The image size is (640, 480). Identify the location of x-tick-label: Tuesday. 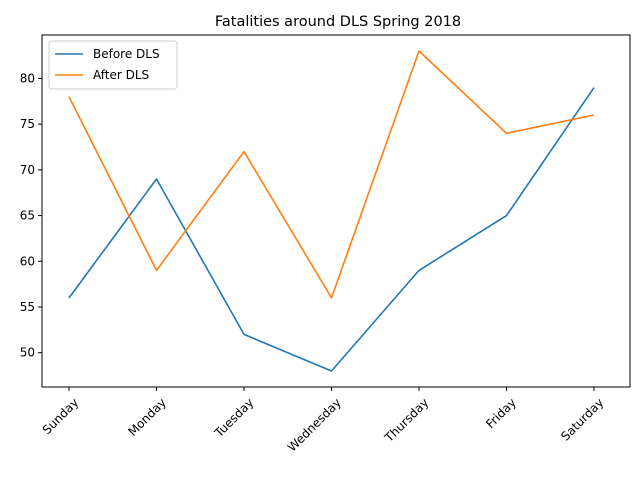
(233, 417).